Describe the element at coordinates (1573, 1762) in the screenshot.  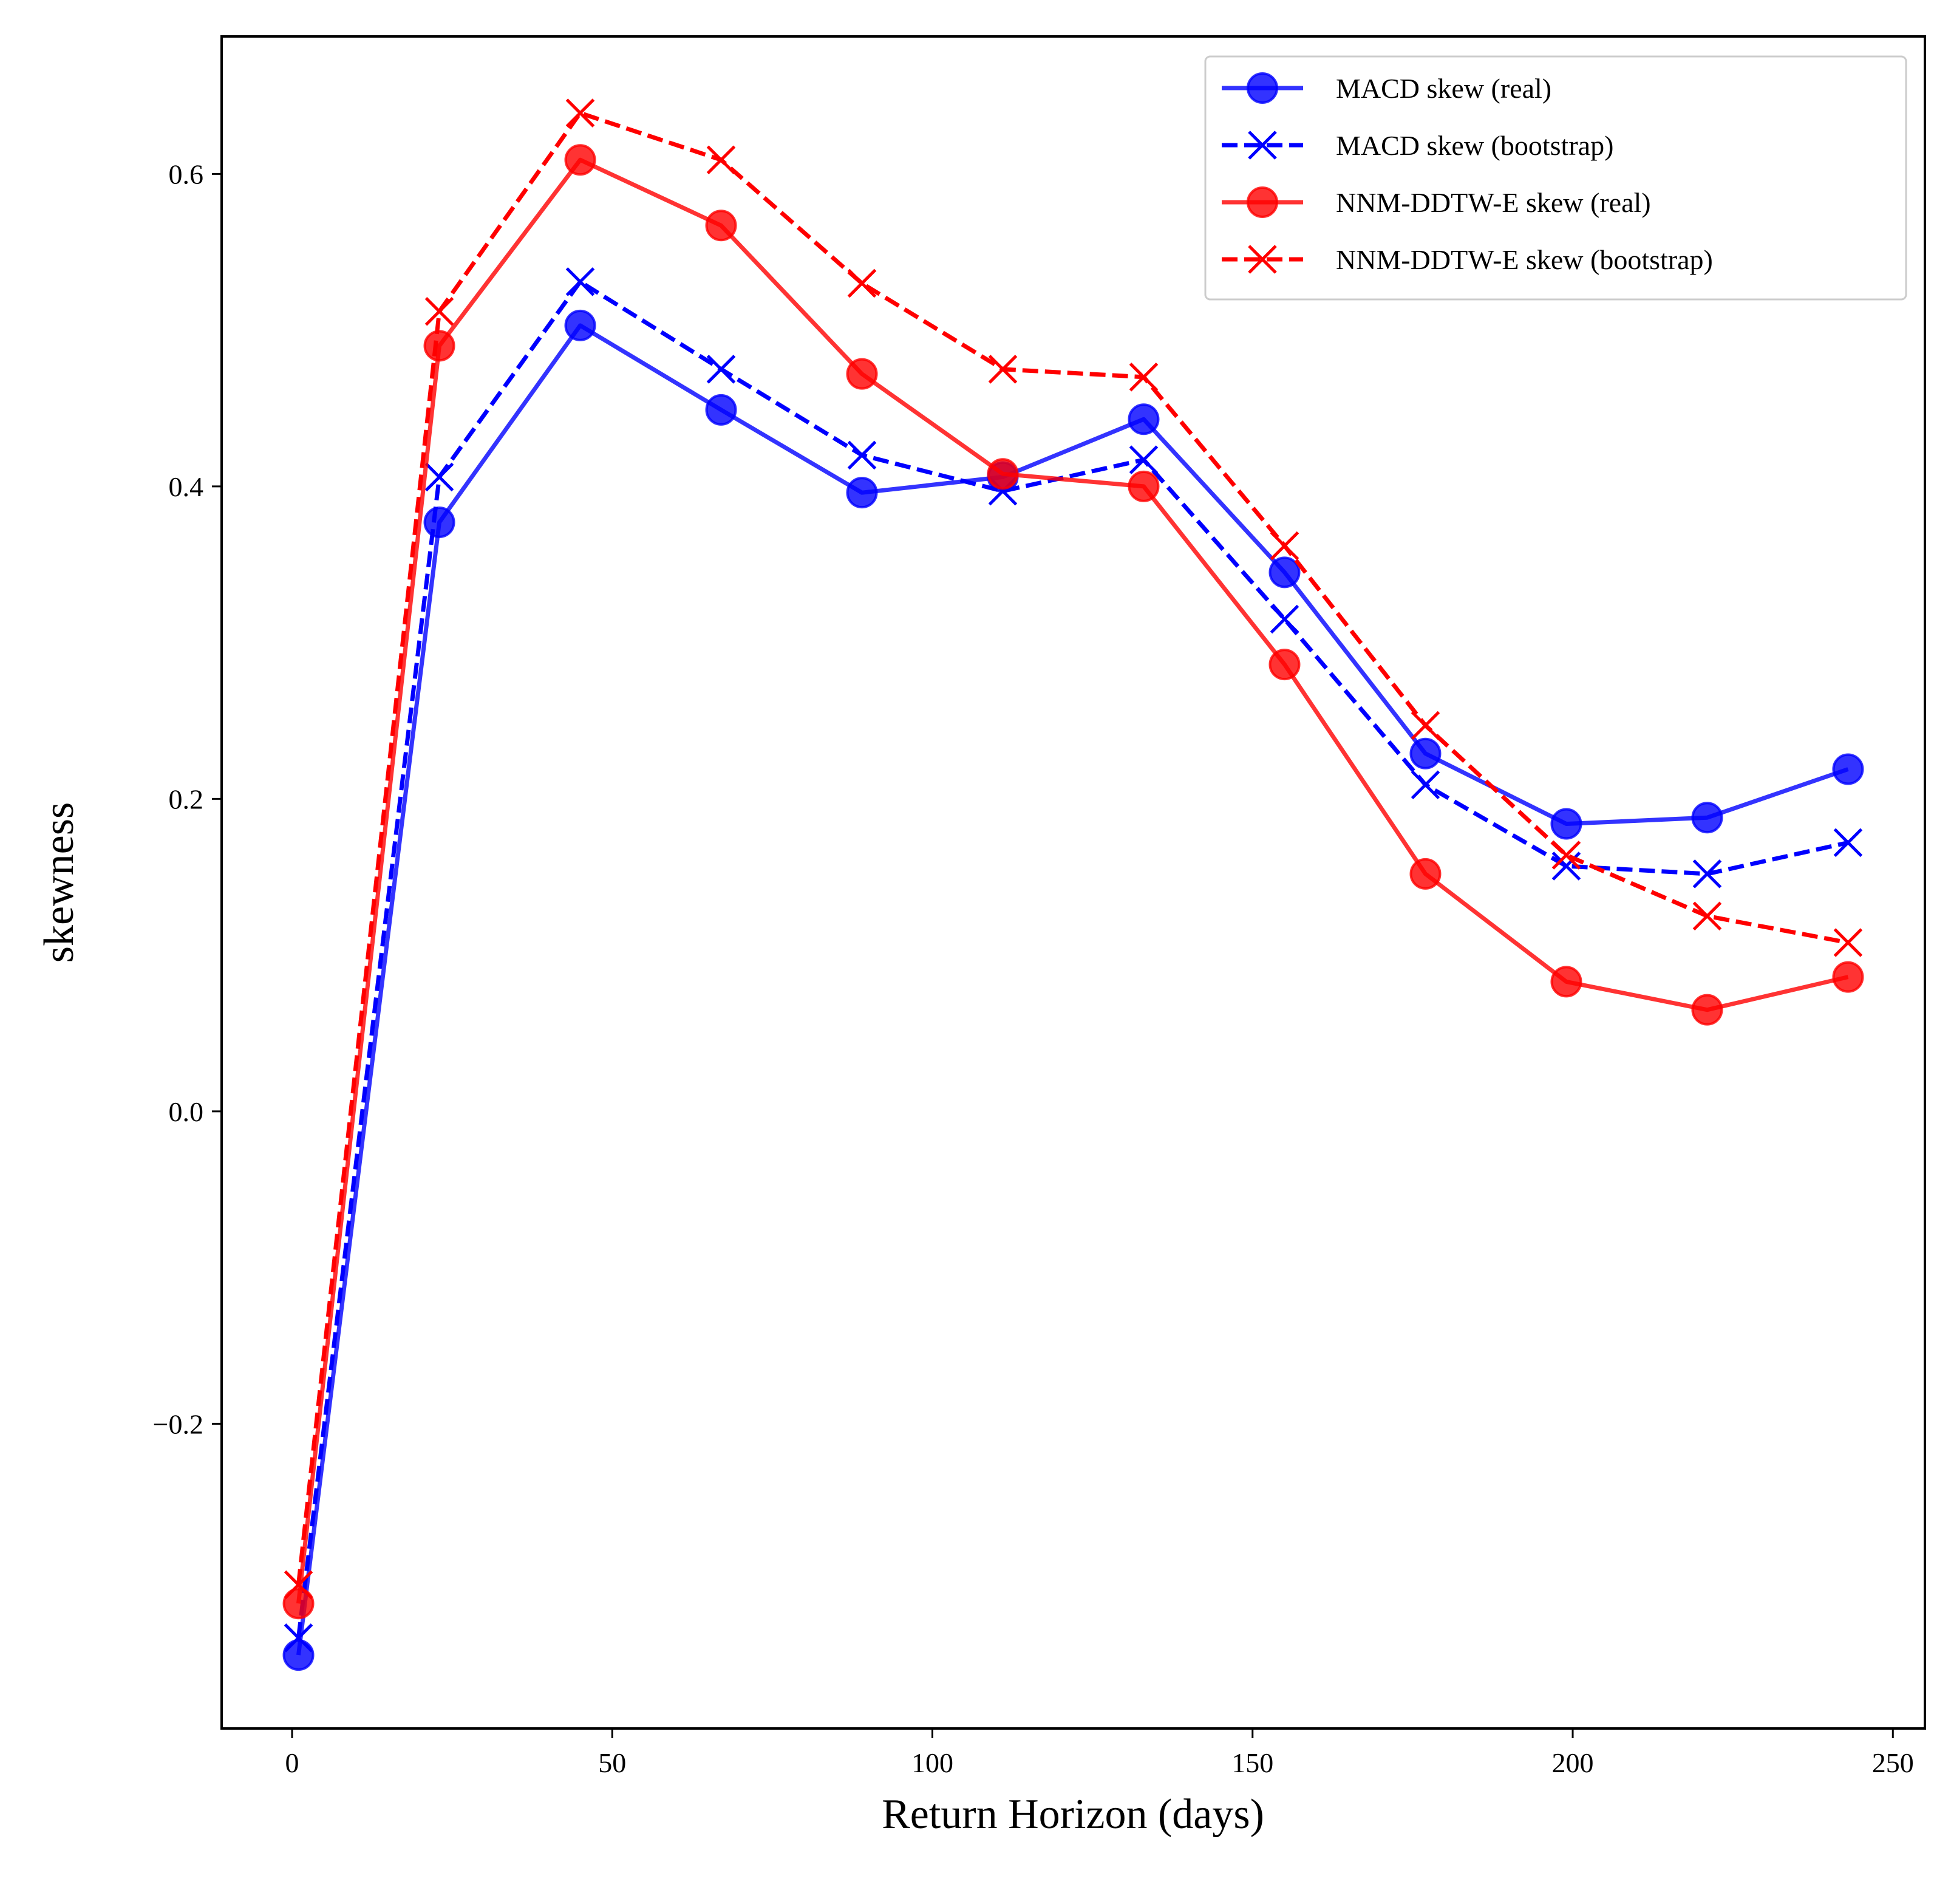
I see `x-tick-label: 200` at that location.